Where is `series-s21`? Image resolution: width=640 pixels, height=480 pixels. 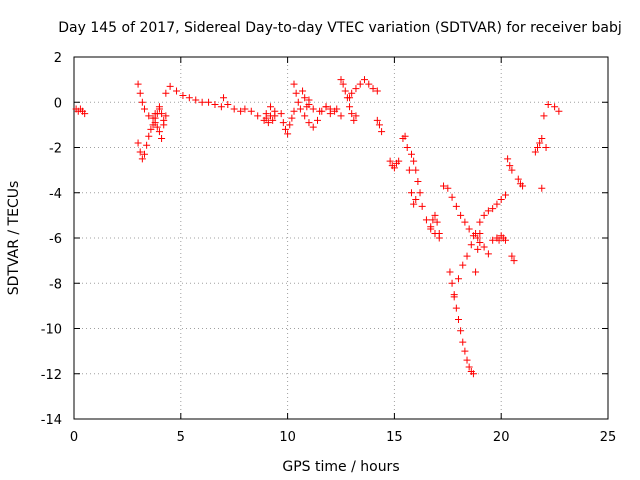
series-s21 is located at coordinates (510, 164).